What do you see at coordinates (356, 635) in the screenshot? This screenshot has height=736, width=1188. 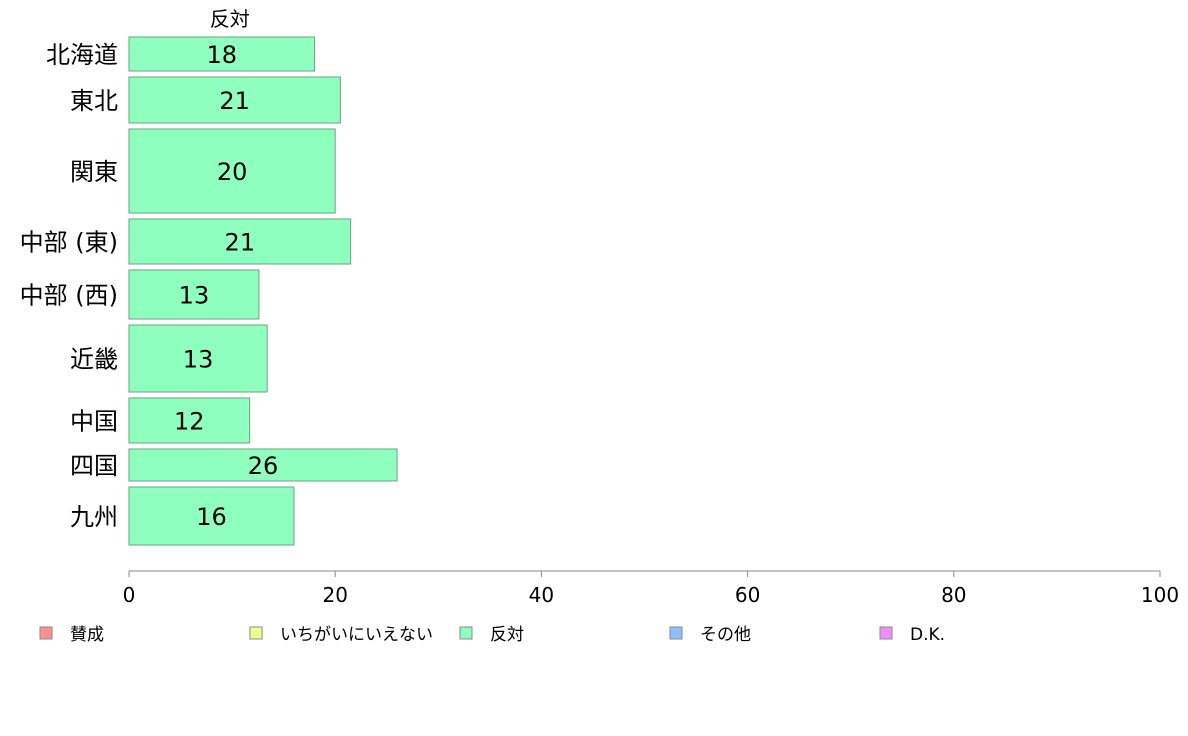 I see `legend-label: いちがいにいえない` at bounding box center [356, 635].